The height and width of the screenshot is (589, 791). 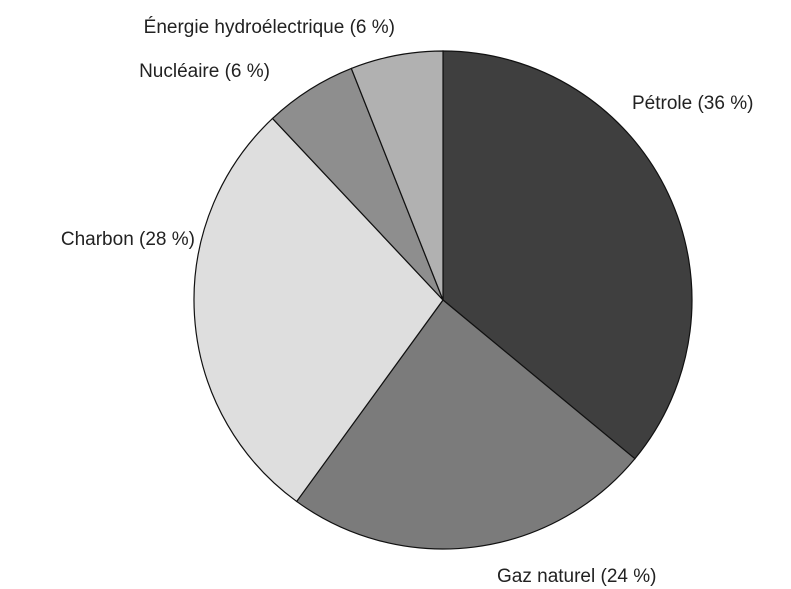 What do you see at coordinates (128, 239) in the screenshot?
I see `slice-label: Charbon (28 %)` at bounding box center [128, 239].